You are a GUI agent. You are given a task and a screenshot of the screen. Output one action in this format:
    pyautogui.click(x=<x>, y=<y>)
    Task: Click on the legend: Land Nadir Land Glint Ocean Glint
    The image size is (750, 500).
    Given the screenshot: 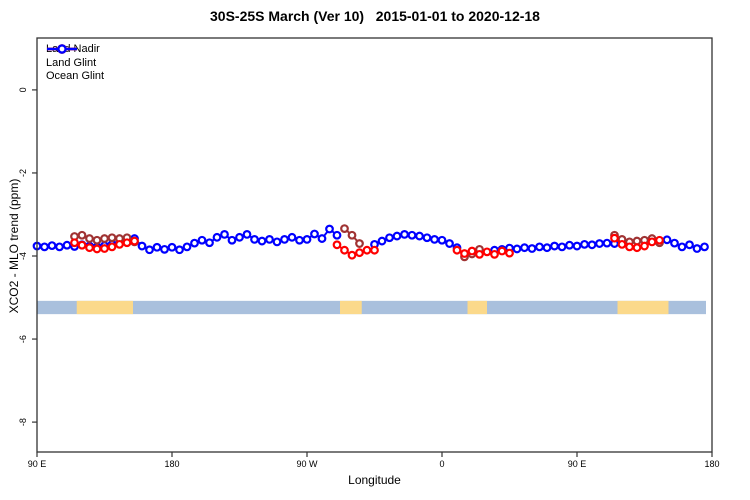 What is the action you would take?
    pyautogui.click(x=75, y=63)
    